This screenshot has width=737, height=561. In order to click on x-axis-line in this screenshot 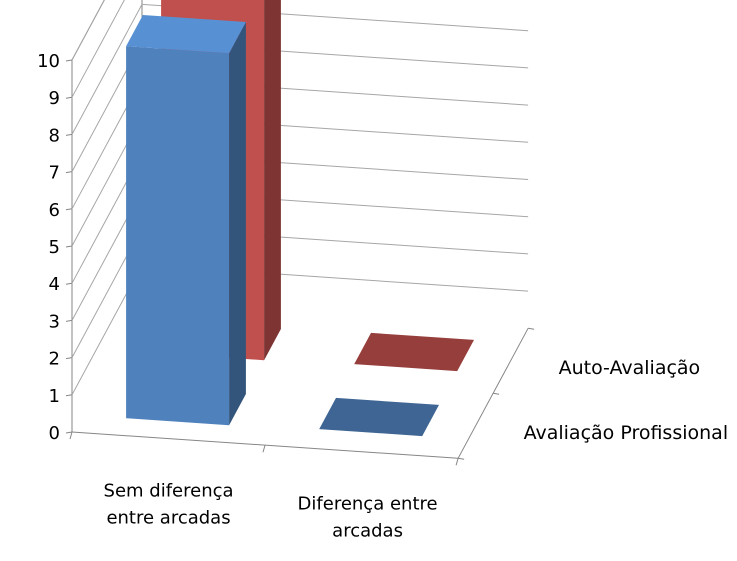, I will do `click(265, 445)`.